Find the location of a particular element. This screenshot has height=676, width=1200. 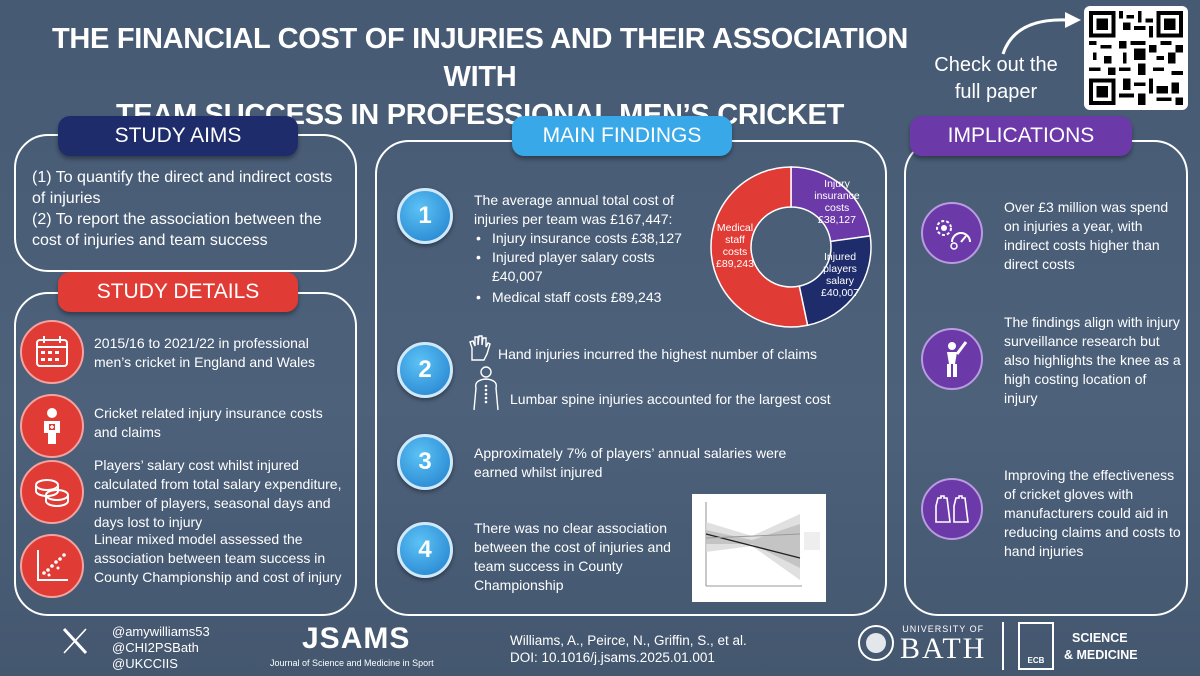

donut-label-salary: Injured players salary £40,007 is located at coordinates (840, 275).